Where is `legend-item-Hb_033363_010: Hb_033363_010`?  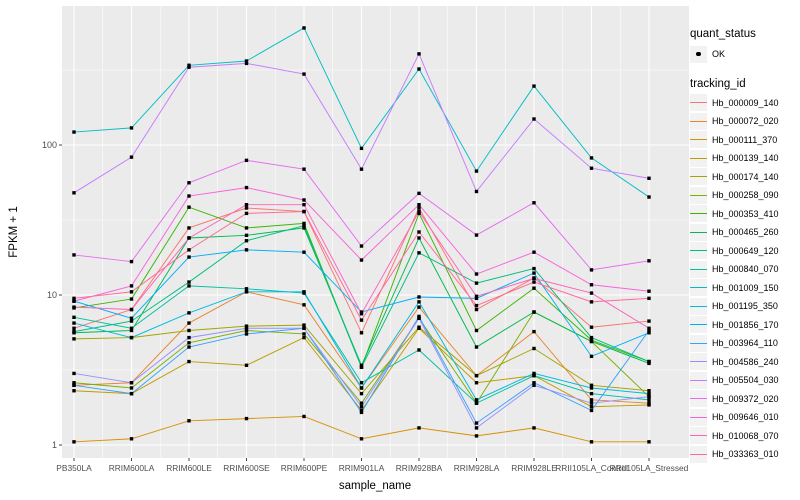
legend-item-Hb_033363_010: Hb_033363_010 is located at coordinates (734, 454).